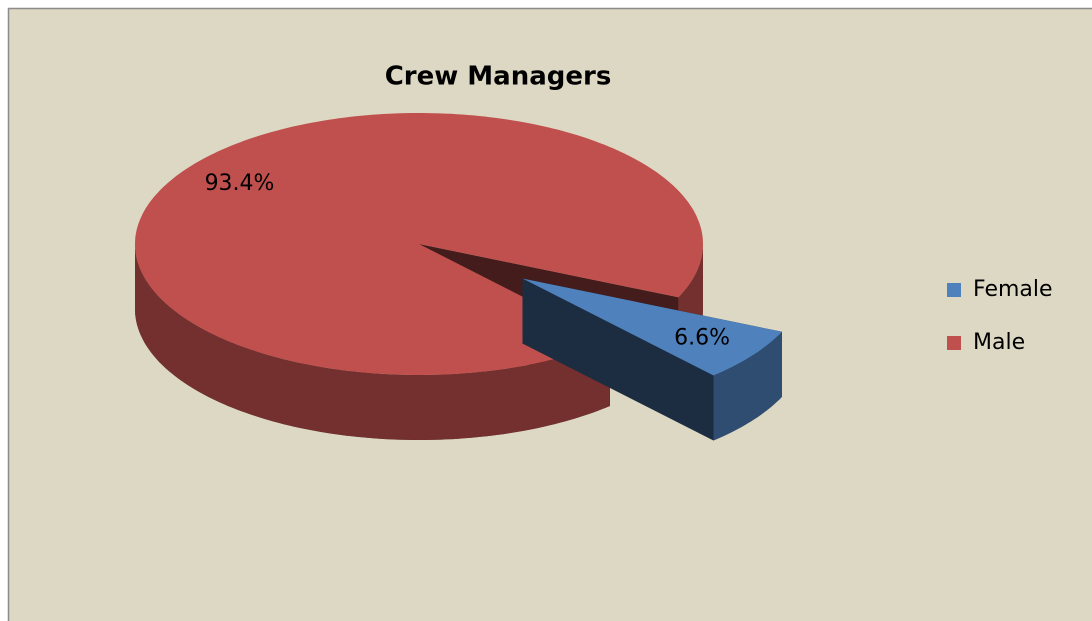 This screenshot has height=621, width=1092. Describe the element at coordinates (240, 183) in the screenshot. I see `data-label: 93.4%` at that location.